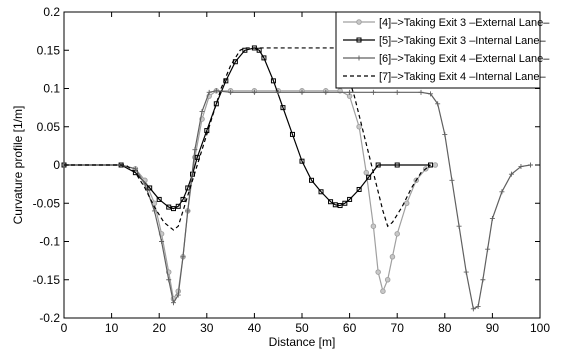  What do you see at coordinates (112, 328) in the screenshot?
I see `x-tick-label: 10` at bounding box center [112, 328].